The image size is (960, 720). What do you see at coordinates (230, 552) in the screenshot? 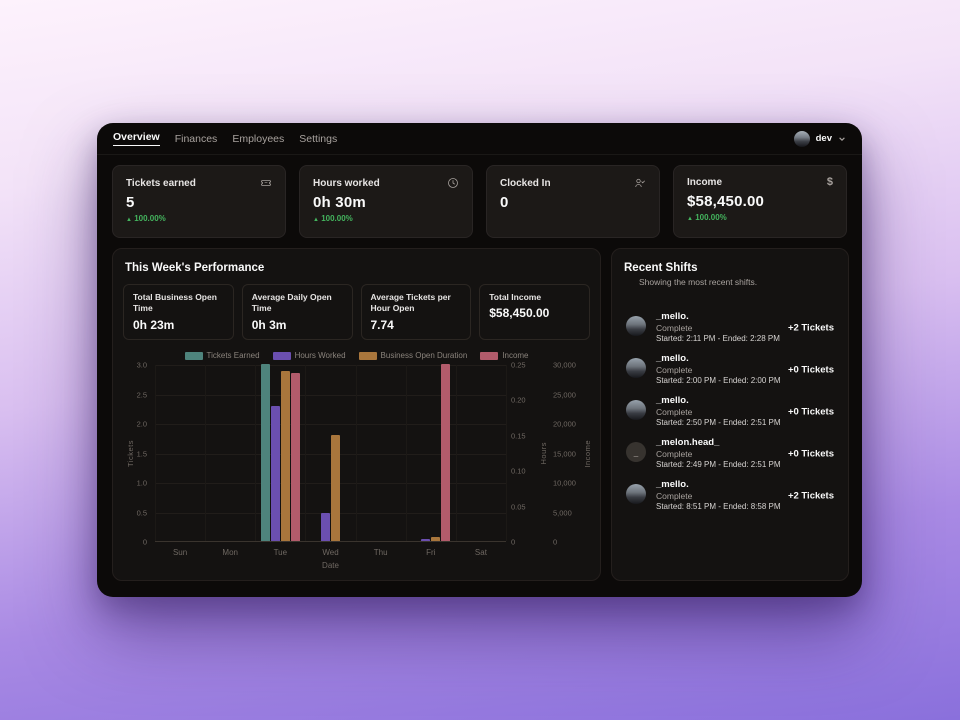
I see `x-tick-mon: Mon` at bounding box center [230, 552].